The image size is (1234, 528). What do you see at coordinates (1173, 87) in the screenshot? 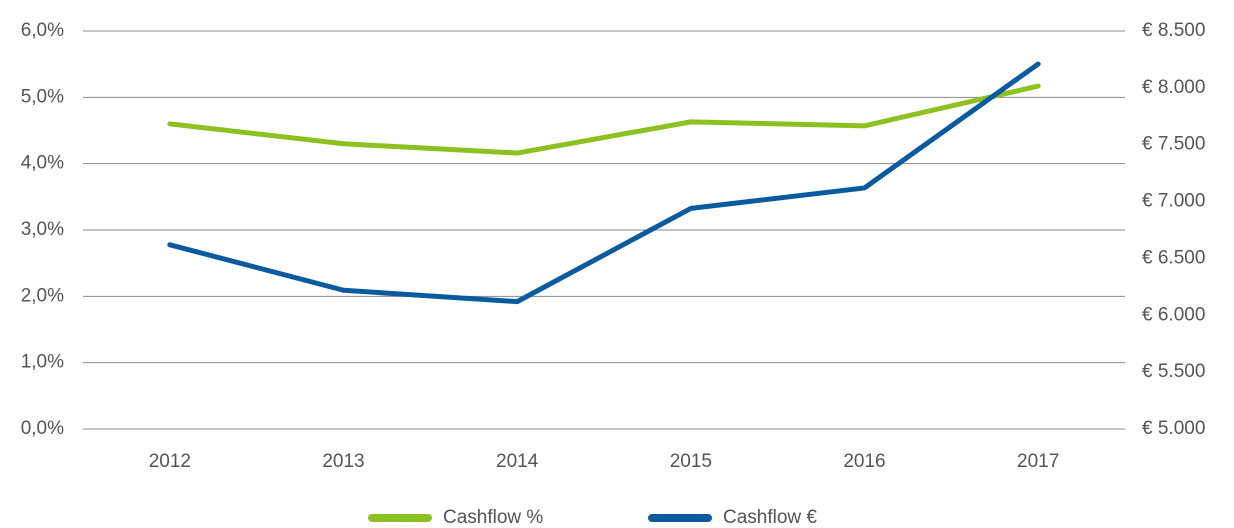
I see `y2-tick-label: € 8.000` at bounding box center [1173, 87].